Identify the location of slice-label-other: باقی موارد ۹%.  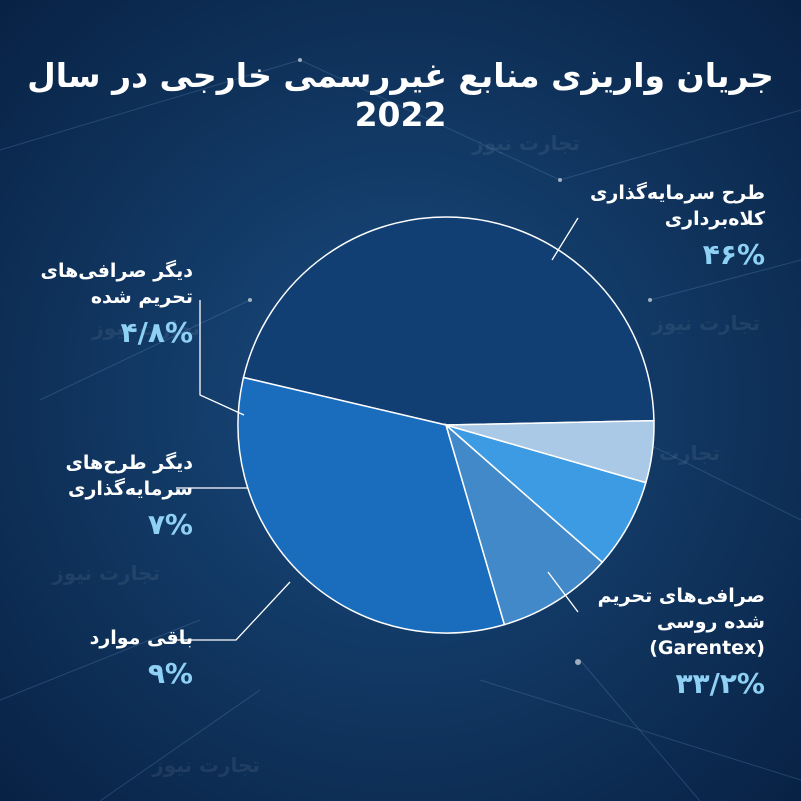
(141, 659).